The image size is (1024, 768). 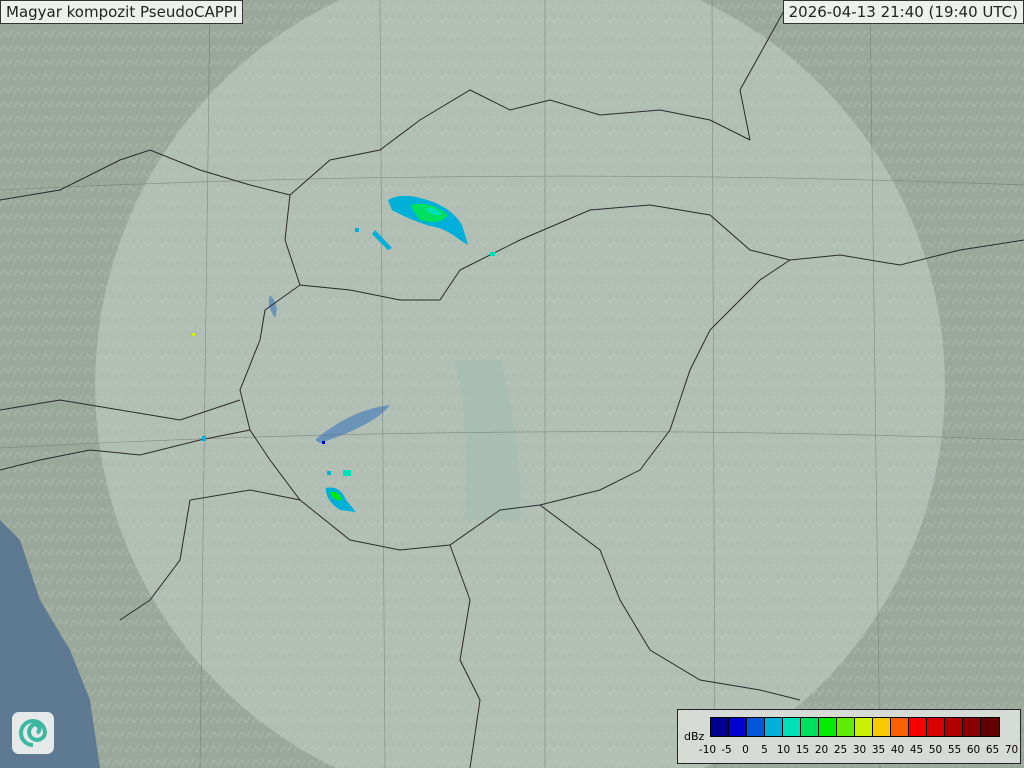 What do you see at coordinates (745, 750) in the screenshot?
I see `legend-tick-label: 0` at bounding box center [745, 750].